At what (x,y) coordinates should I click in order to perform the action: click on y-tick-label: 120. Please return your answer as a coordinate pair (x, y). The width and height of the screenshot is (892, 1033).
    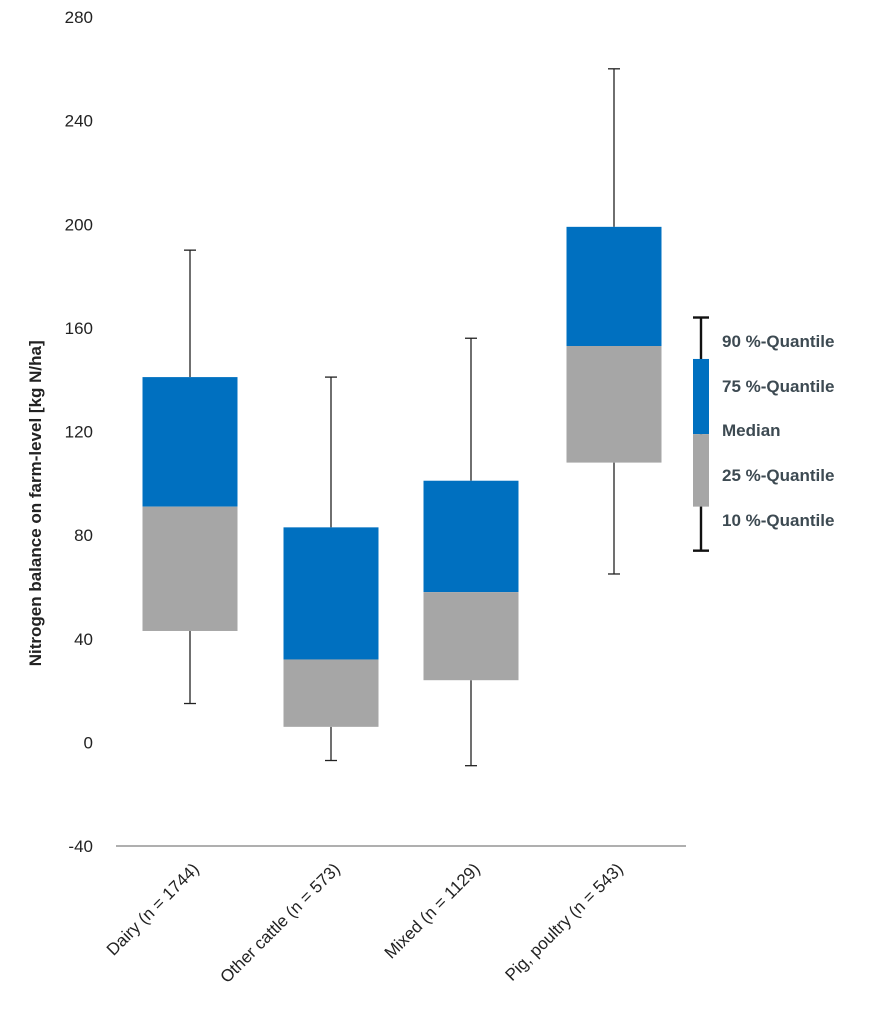
    Looking at the image, I should click on (79, 432).